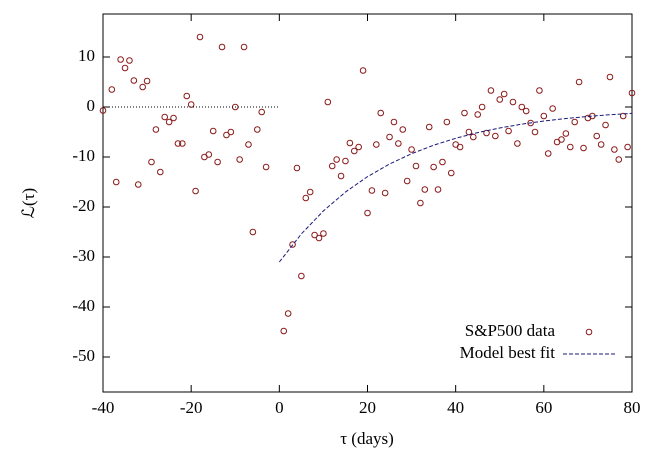 The image size is (645, 453). Describe the element at coordinates (279, 407) in the screenshot. I see `x-tick-label: 0` at that location.